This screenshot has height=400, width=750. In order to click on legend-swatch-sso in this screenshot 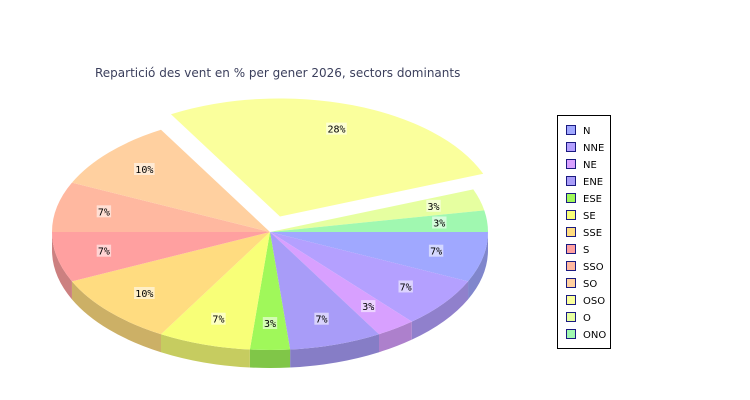, I will do `click(571, 266)`.